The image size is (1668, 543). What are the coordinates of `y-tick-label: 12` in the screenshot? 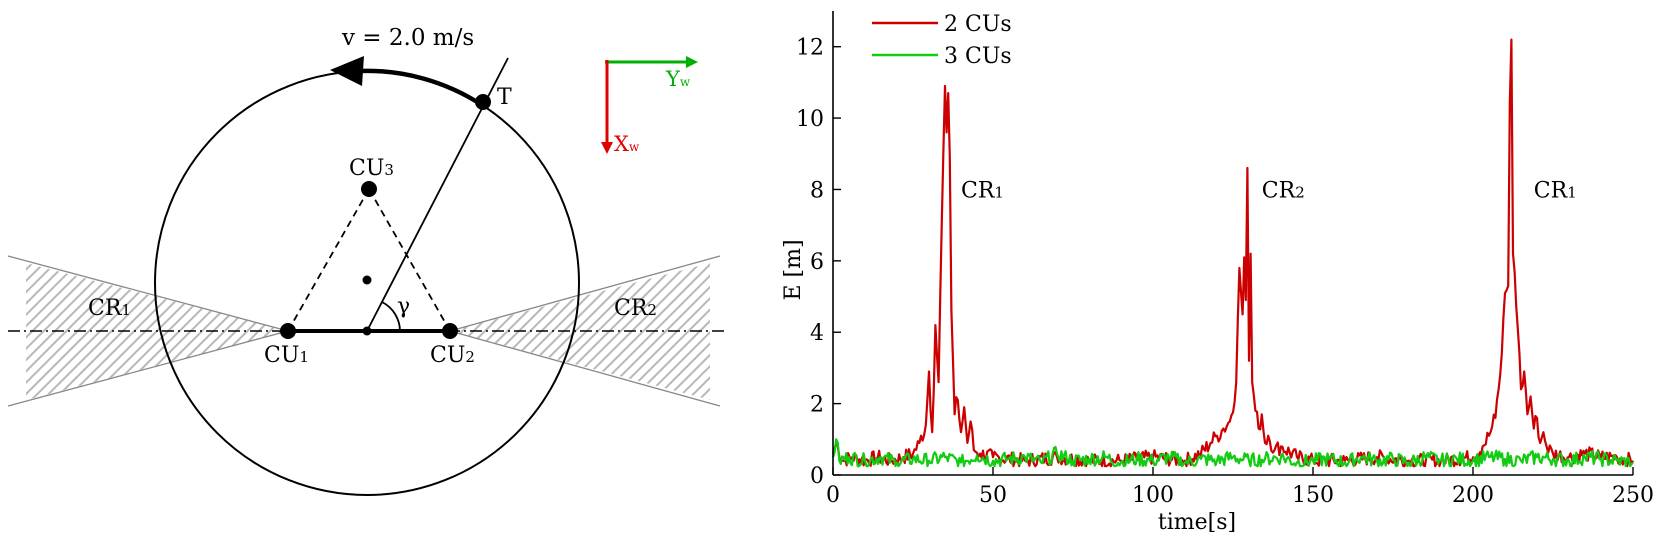 It's located at (810, 48).